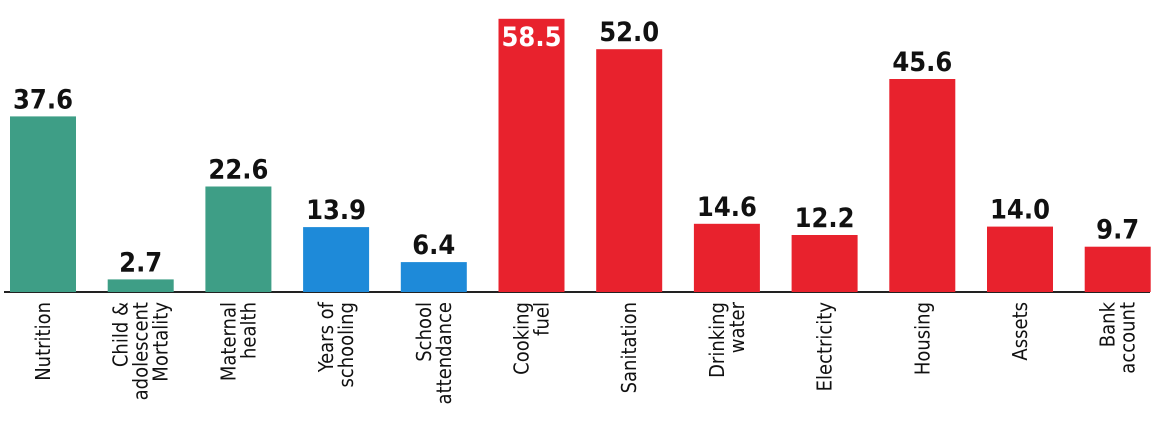  Describe the element at coordinates (140, 262) in the screenshot. I see `value-label: 2.7` at that location.